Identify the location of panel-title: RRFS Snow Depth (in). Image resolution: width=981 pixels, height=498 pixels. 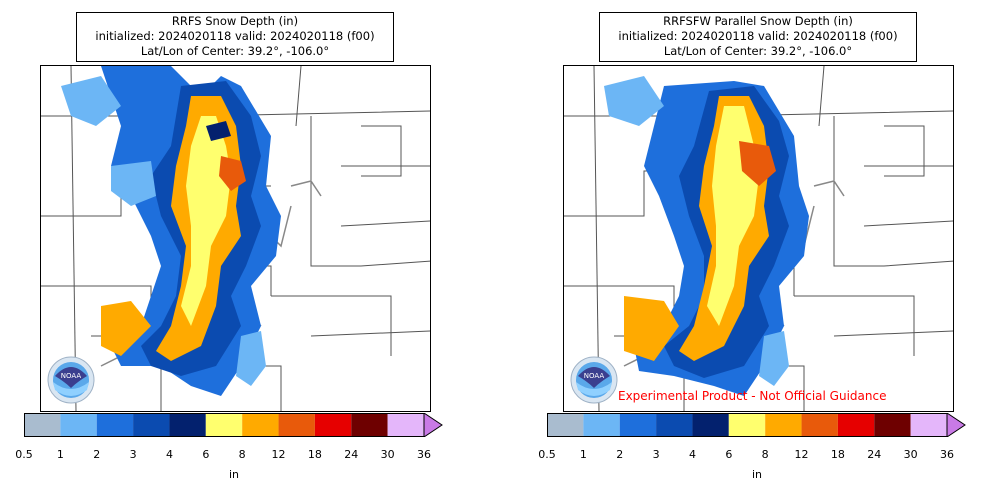
(235, 21).